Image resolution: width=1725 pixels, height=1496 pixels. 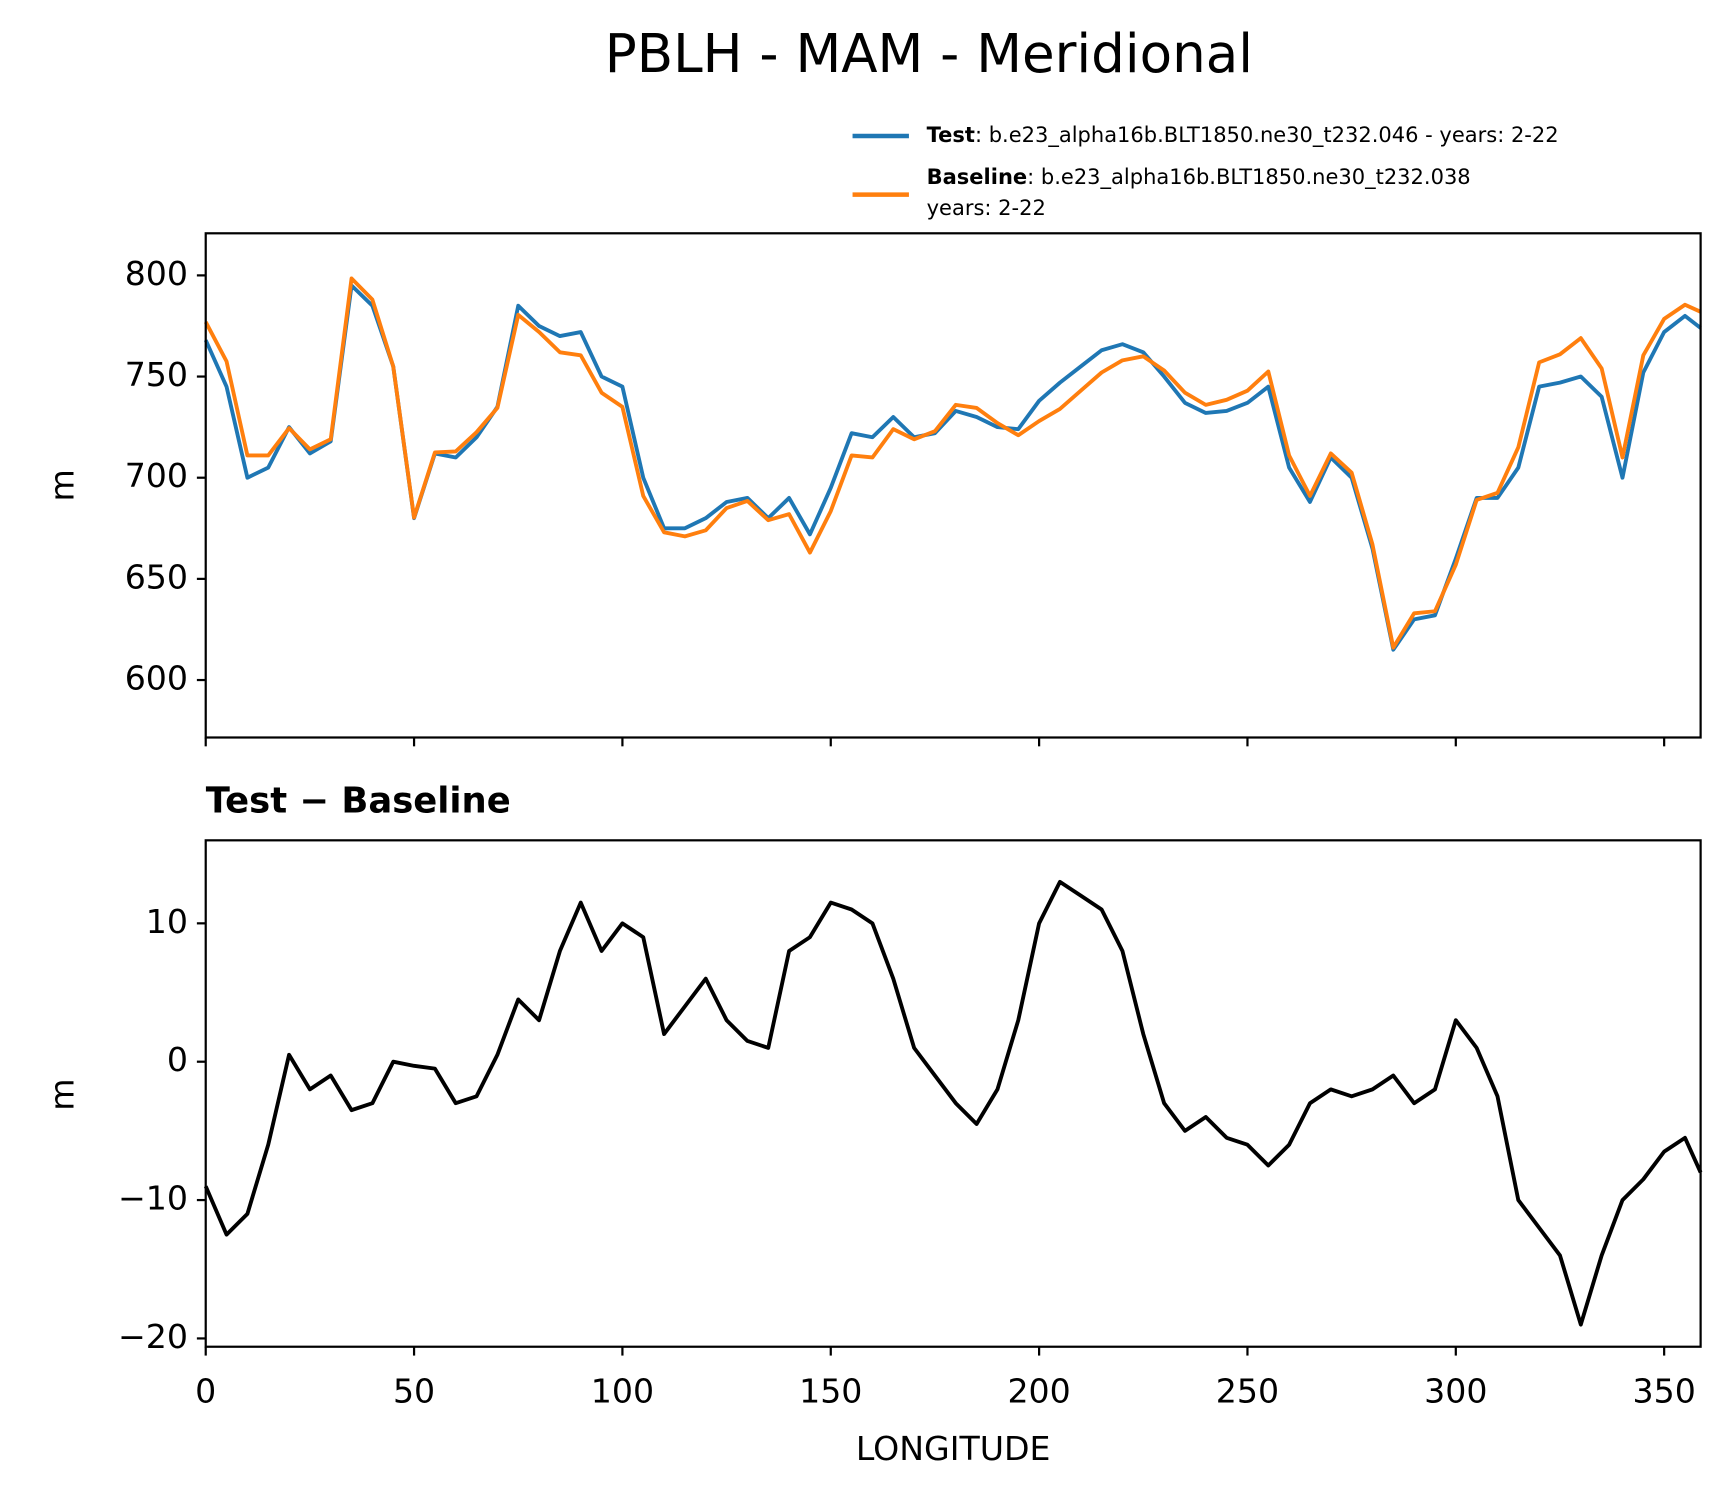 What do you see at coordinates (1455, 1391) in the screenshot?
I see `x-tick-label: 300` at bounding box center [1455, 1391].